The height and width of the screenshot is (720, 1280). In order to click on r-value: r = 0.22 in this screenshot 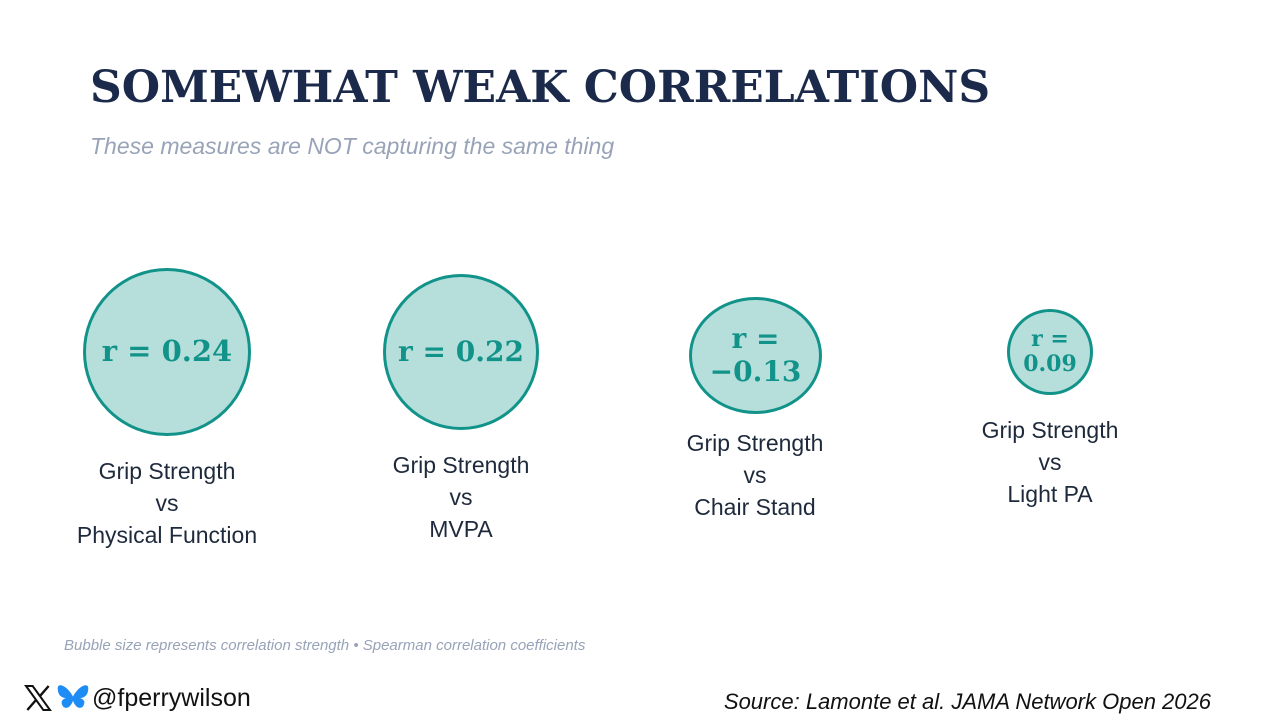, I will do `click(461, 351)`.